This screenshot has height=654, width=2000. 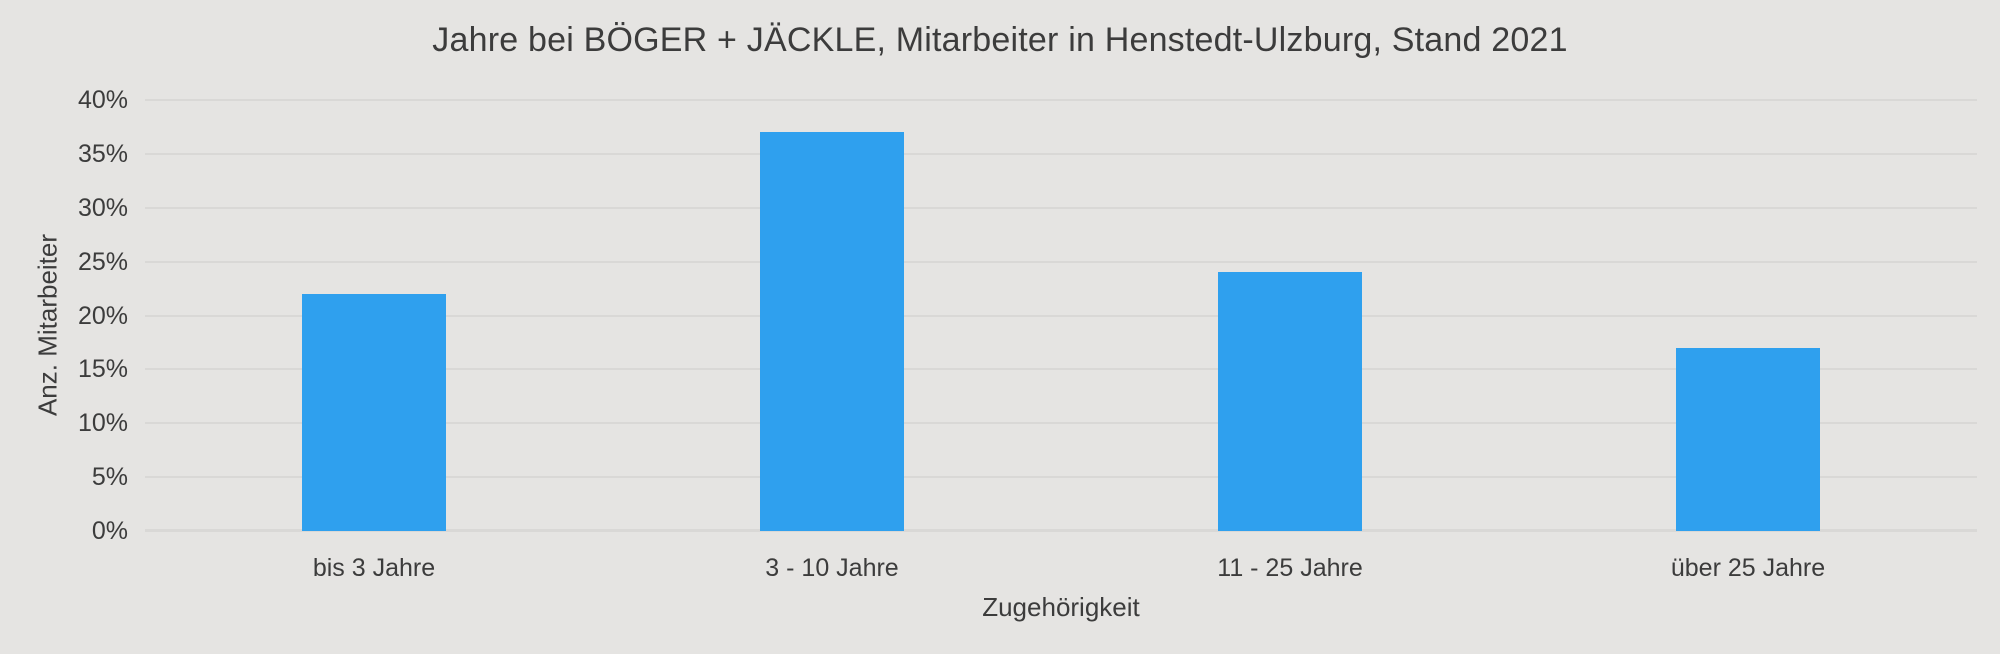 I want to click on y-tick-label-15: 15%, so click(x=102, y=369).